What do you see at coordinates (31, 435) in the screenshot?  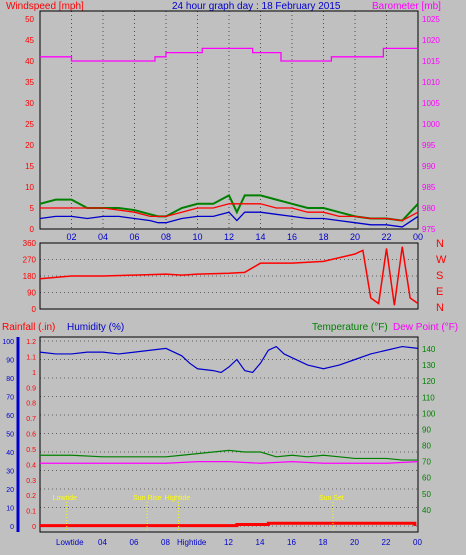 I see `rainfall-tick: 0.6` at bounding box center [31, 435].